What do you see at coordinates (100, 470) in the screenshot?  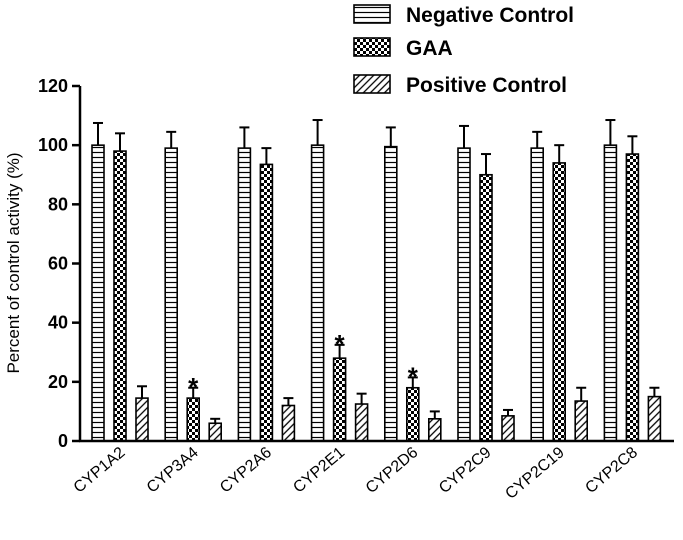 I see `x-category-label: CYP1A2` at bounding box center [100, 470].